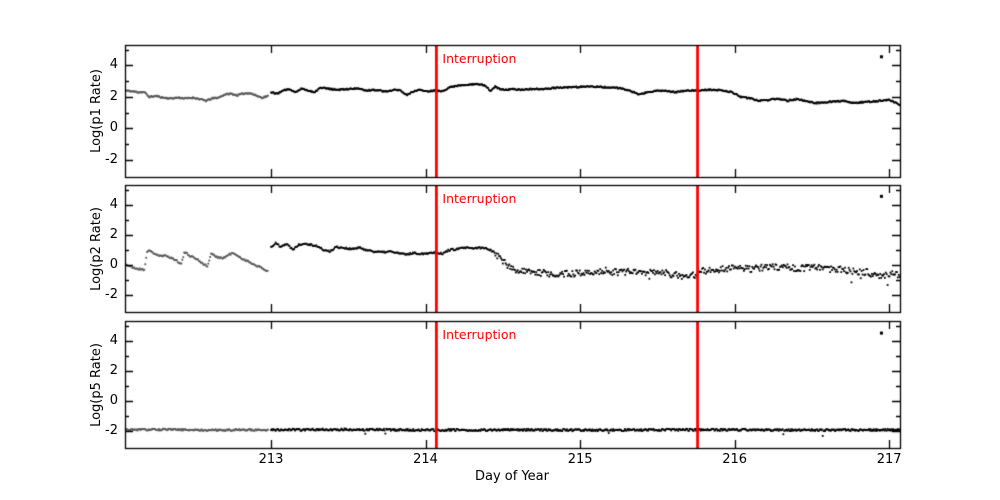 The height and width of the screenshot is (500, 1000). Describe the element at coordinates (96, 384) in the screenshot. I see `y-axis-label-panel-3: Log(p5 Rate)` at that location.